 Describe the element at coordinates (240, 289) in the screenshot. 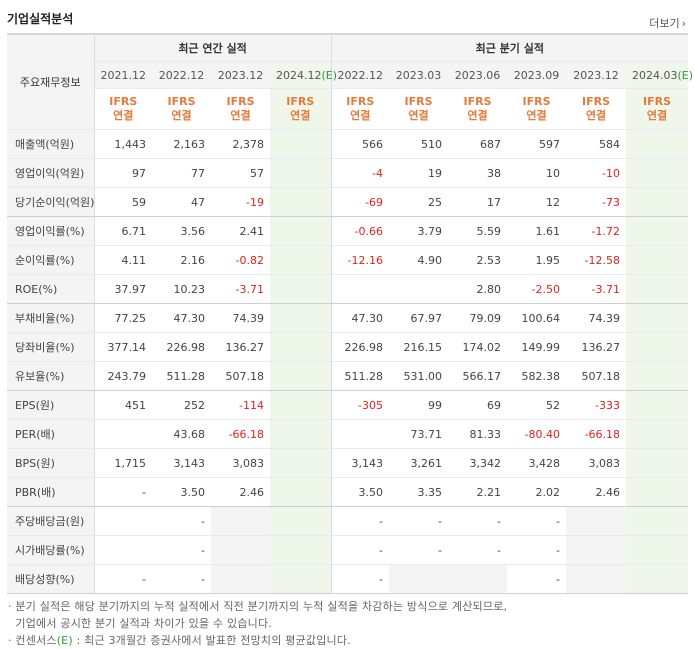

I see `table-cell: -3.71` at that location.